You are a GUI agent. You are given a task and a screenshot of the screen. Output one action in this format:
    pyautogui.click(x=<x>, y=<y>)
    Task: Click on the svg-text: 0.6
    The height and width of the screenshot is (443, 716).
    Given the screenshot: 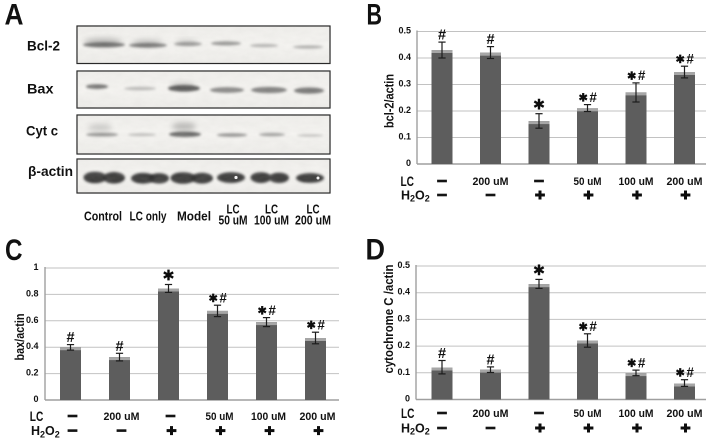 What is the action you would take?
    pyautogui.click(x=32, y=320)
    